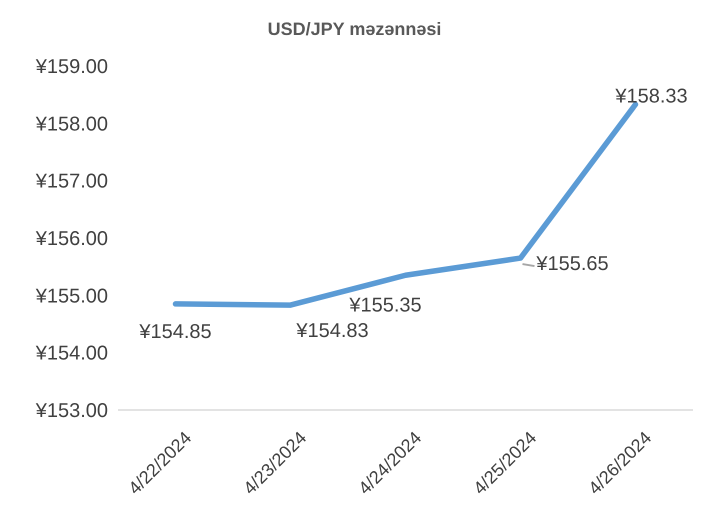 The height and width of the screenshot is (525, 709). I want to click on y-tick-label: ¥155.00, so click(71, 296).